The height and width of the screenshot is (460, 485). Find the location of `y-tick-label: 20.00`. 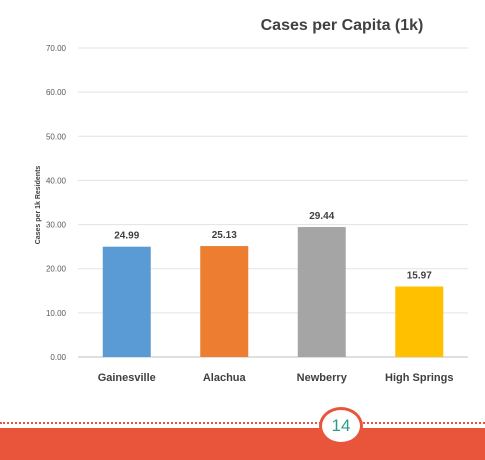

y-tick-label: 20.00 is located at coordinates (56, 269).